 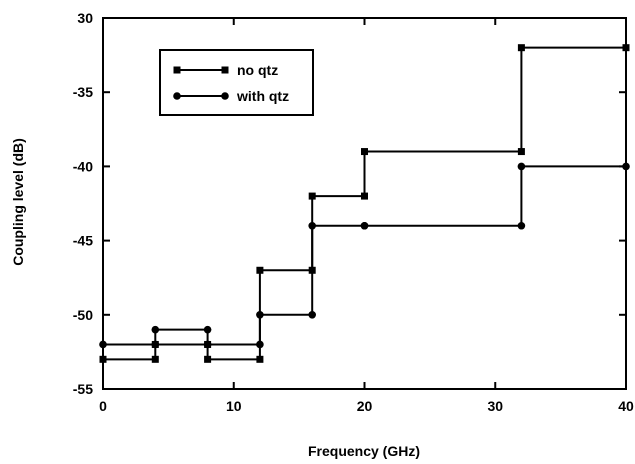 I want to click on y-tick-label: -45, so click(x=83, y=241).